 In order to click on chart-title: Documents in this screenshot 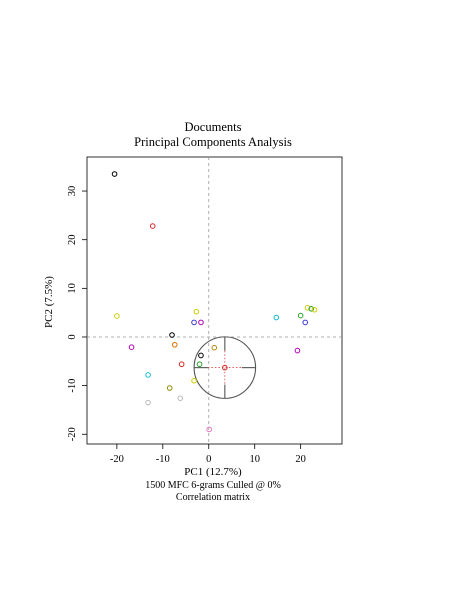, I will do `click(213, 127)`.